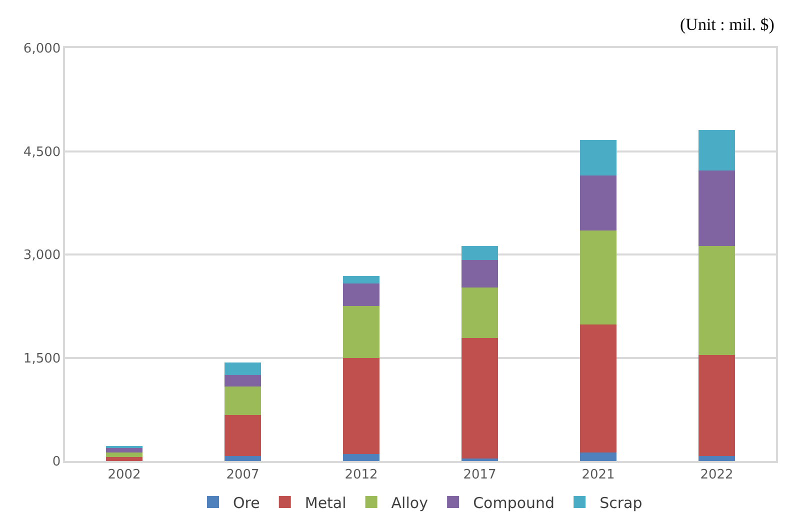 This screenshot has height=531, width=791. Describe the element at coordinates (479, 474) in the screenshot. I see `x-tick-label: 2017` at that location.